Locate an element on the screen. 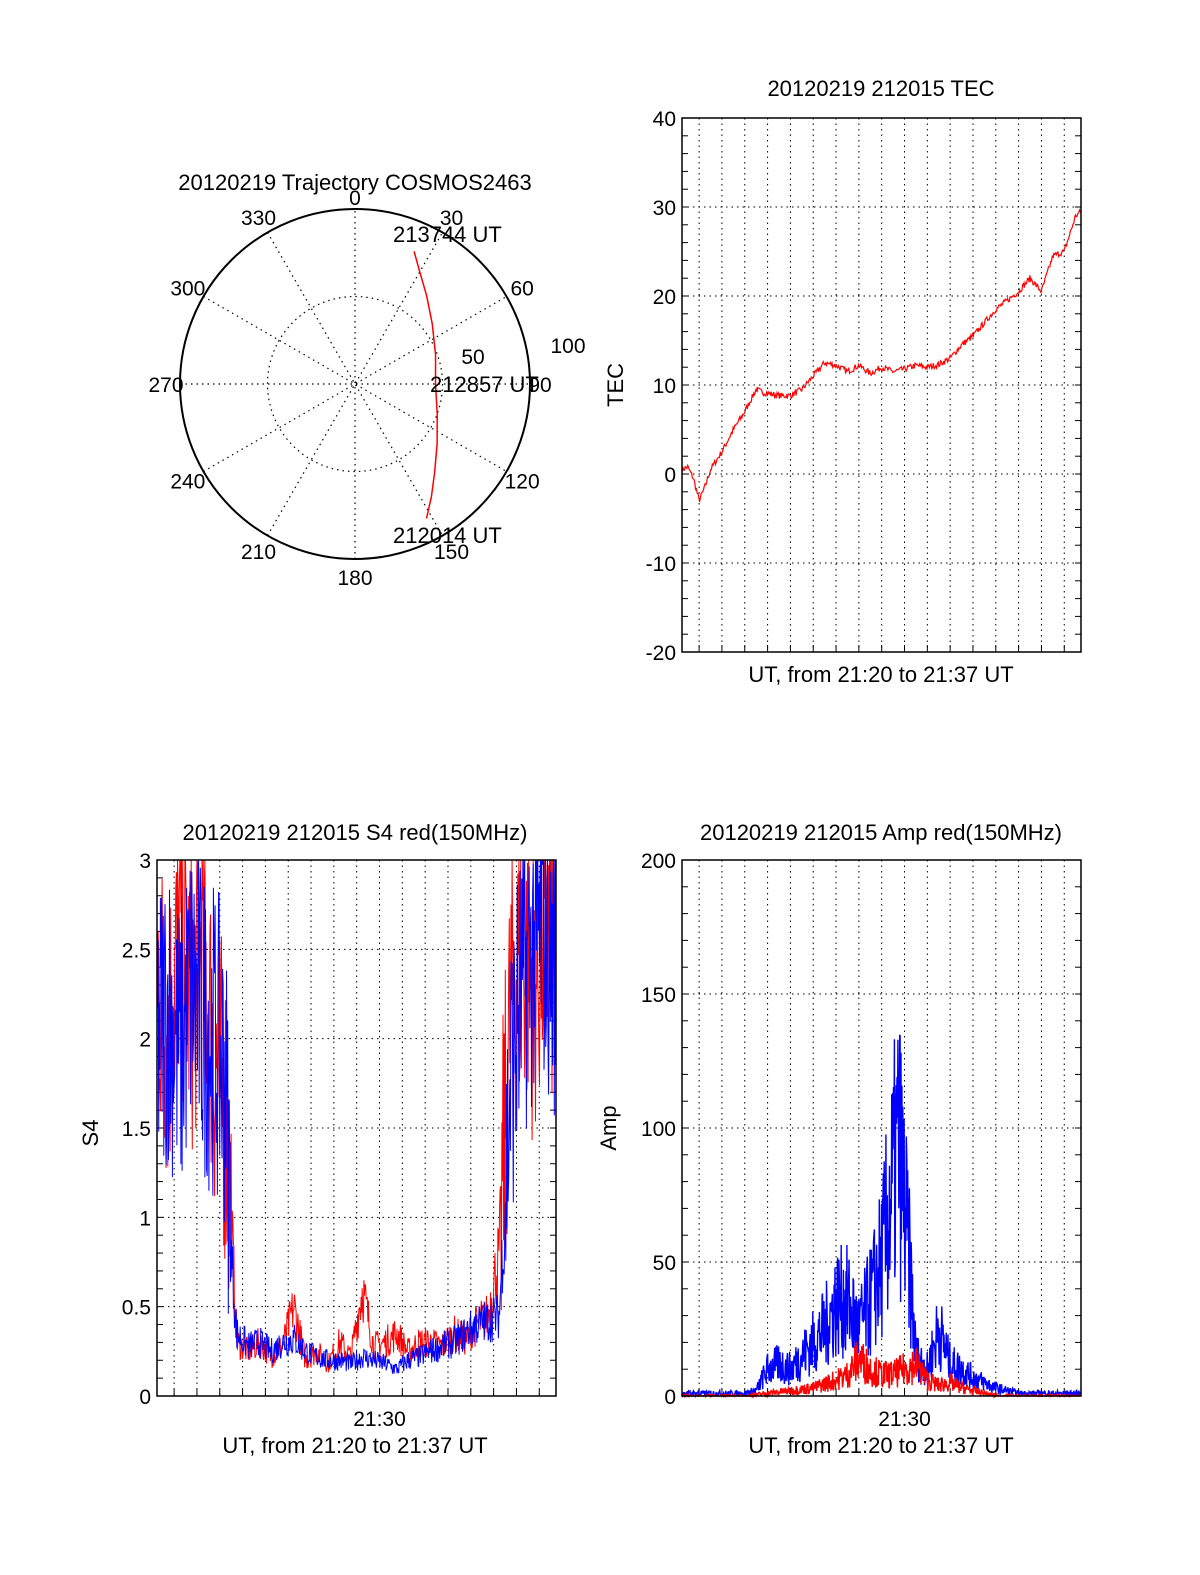 This screenshot has width=1200, height=1575. angular-grid-line is located at coordinates (355, 384).